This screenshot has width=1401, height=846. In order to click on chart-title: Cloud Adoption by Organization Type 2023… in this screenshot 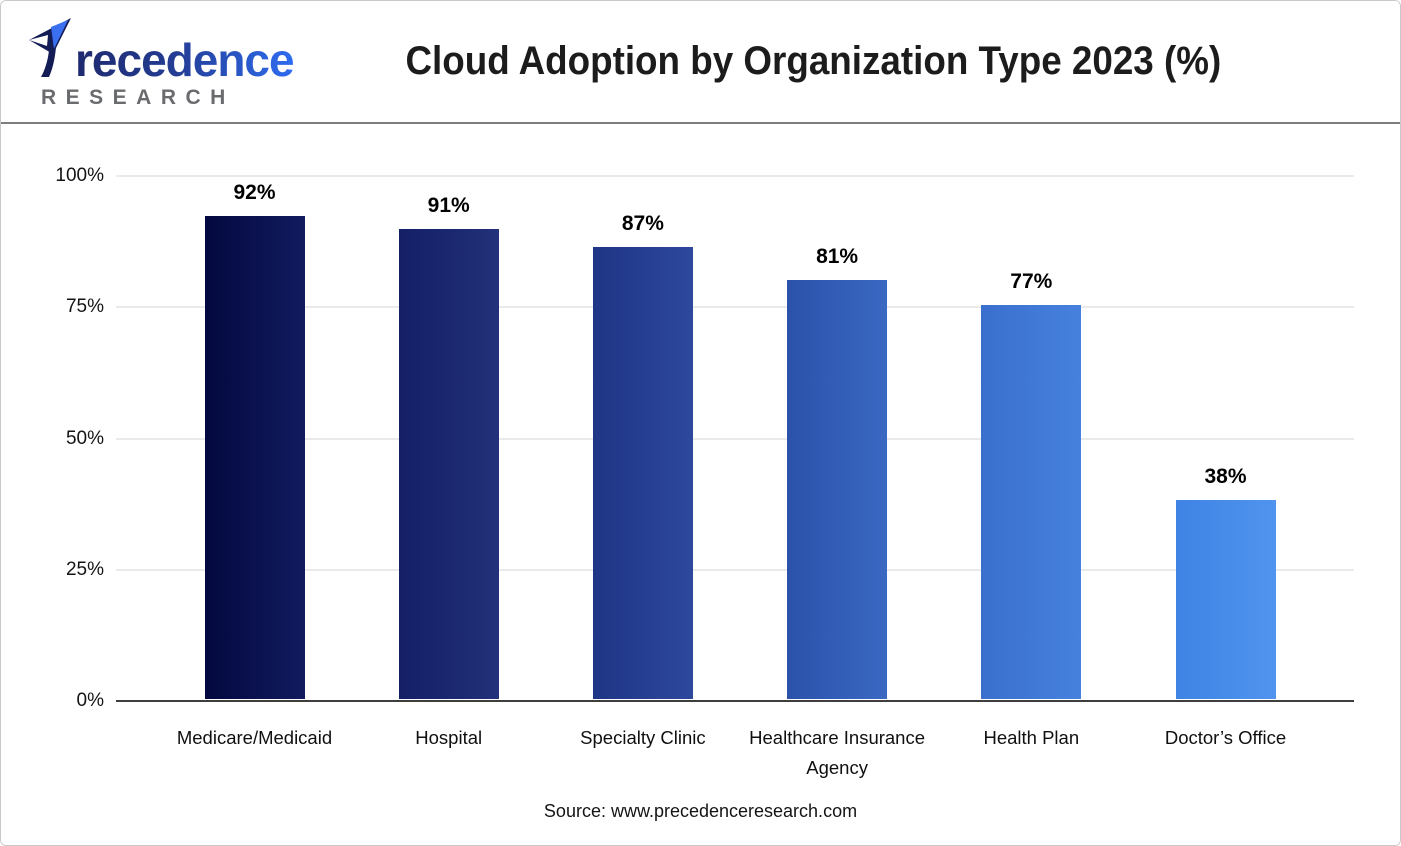, I will do `click(813, 61)`.